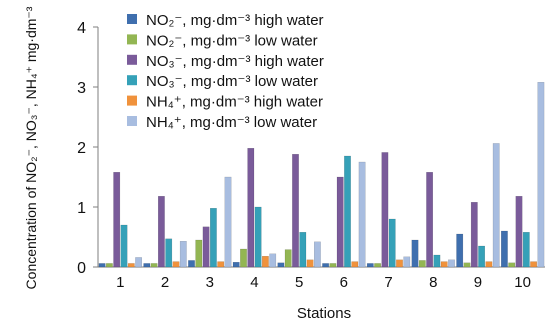  Describe the element at coordinates (254, 282) in the screenshot. I see `x-tick-label: 4` at that location.